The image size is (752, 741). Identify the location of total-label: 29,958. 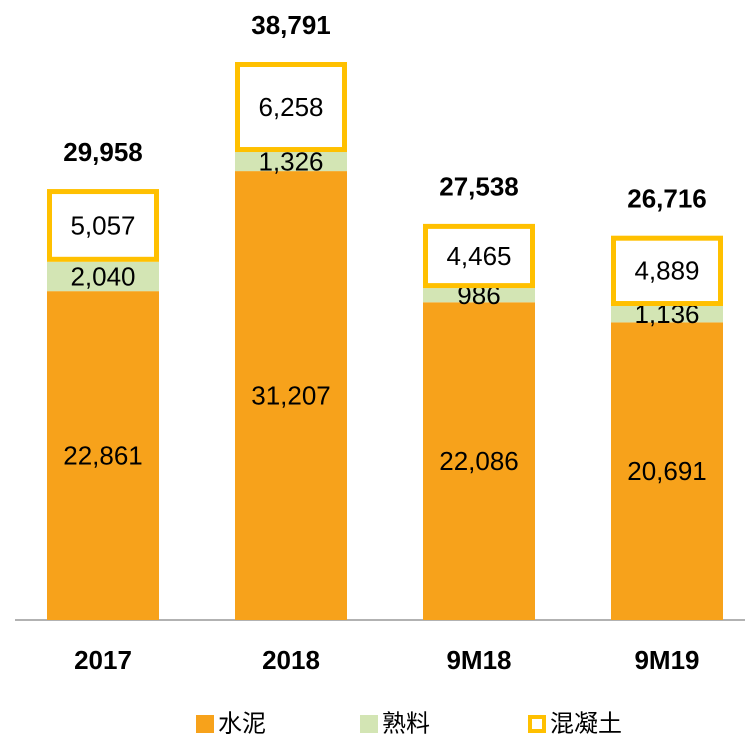
(103, 152).